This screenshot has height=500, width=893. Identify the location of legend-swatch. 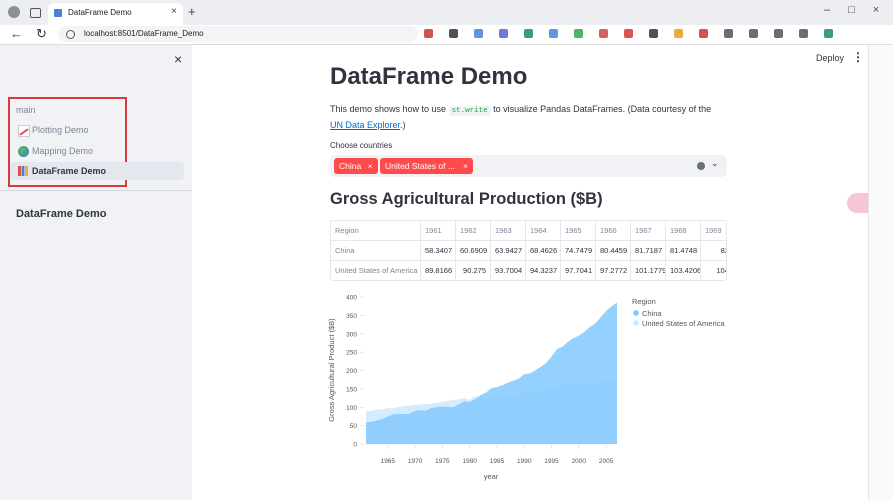
(636, 313).